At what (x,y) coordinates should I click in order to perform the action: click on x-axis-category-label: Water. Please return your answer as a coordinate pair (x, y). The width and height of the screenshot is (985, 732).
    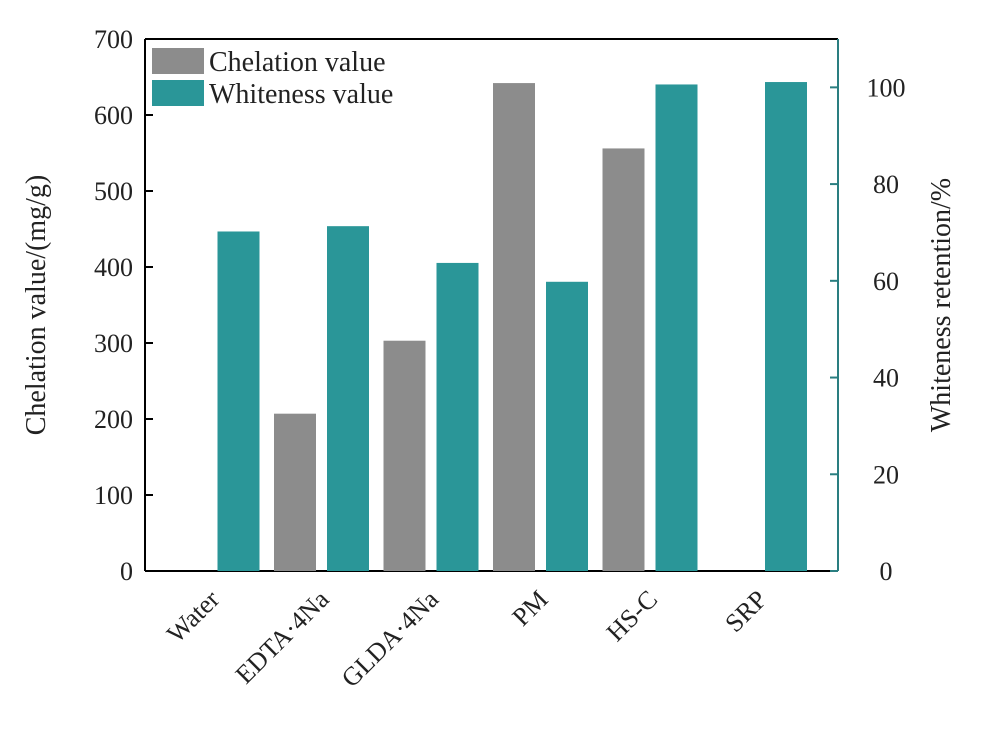
    Looking at the image, I should click on (193, 616).